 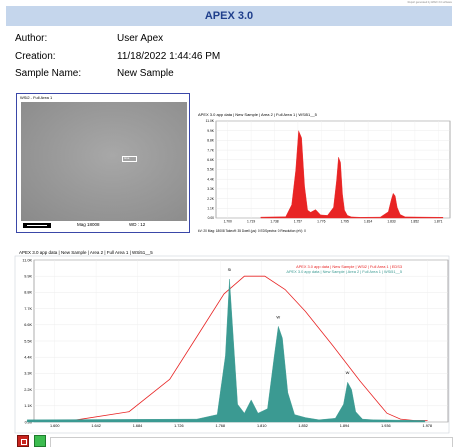 What do you see at coordinates (228, 221) in the screenshot?
I see `x-tick-label: 1.700` at bounding box center [228, 221].